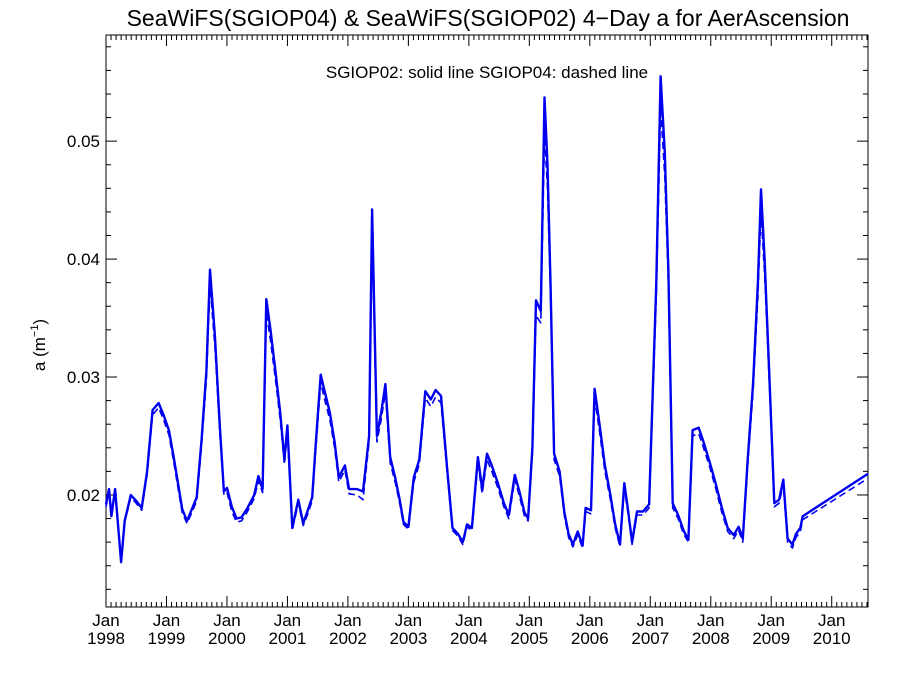  Describe the element at coordinates (83, 259) in the screenshot. I see `y-tick-label: 0.04` at that location.